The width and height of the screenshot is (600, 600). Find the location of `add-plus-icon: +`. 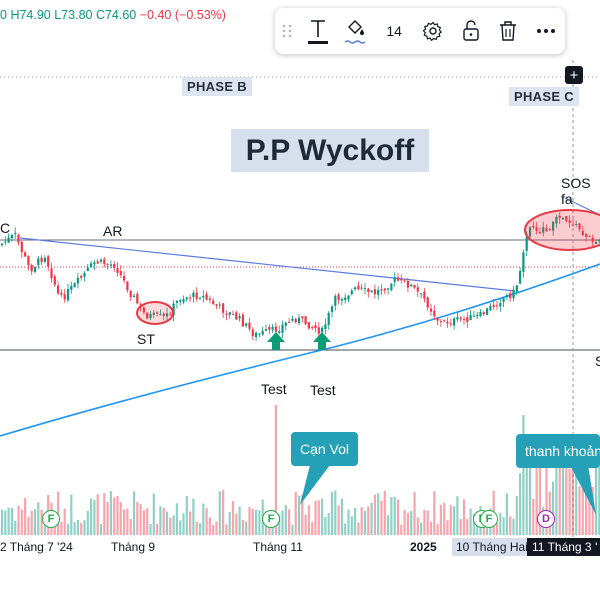

add-plus-icon: + is located at coordinates (574, 75).